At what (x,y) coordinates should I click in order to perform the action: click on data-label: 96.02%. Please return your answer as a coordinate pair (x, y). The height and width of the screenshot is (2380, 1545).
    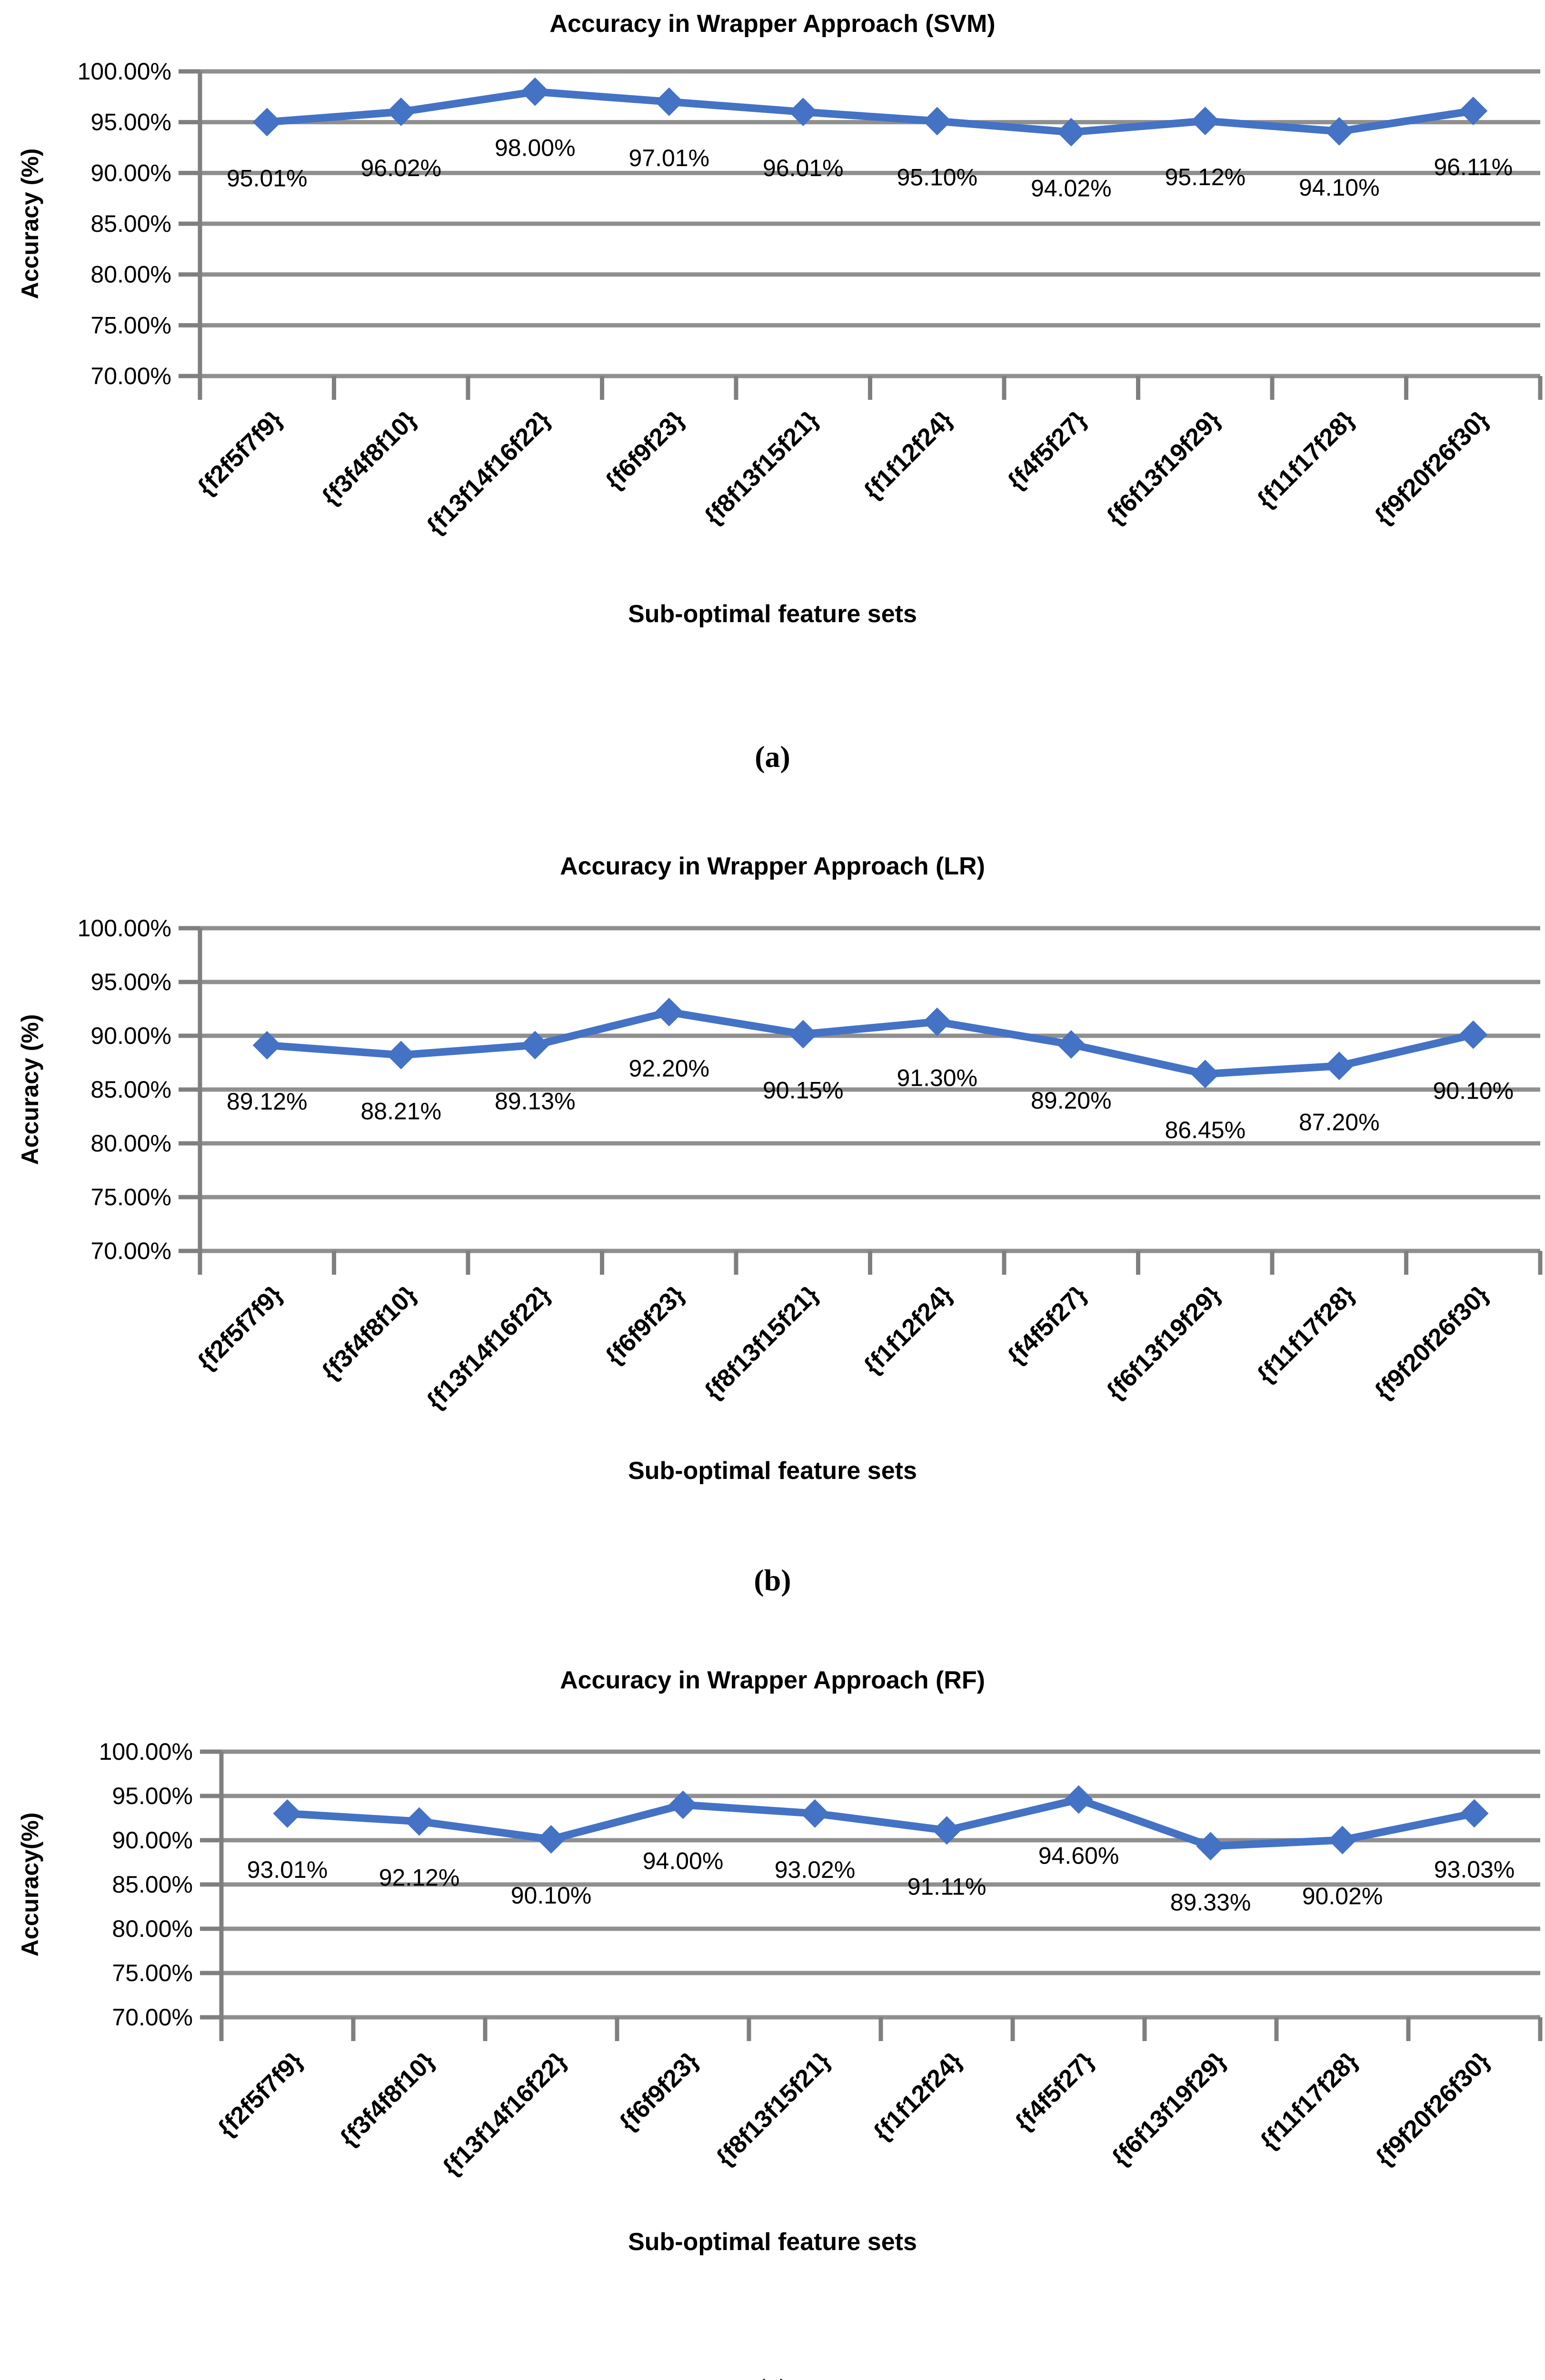
    Looking at the image, I should click on (400, 168).